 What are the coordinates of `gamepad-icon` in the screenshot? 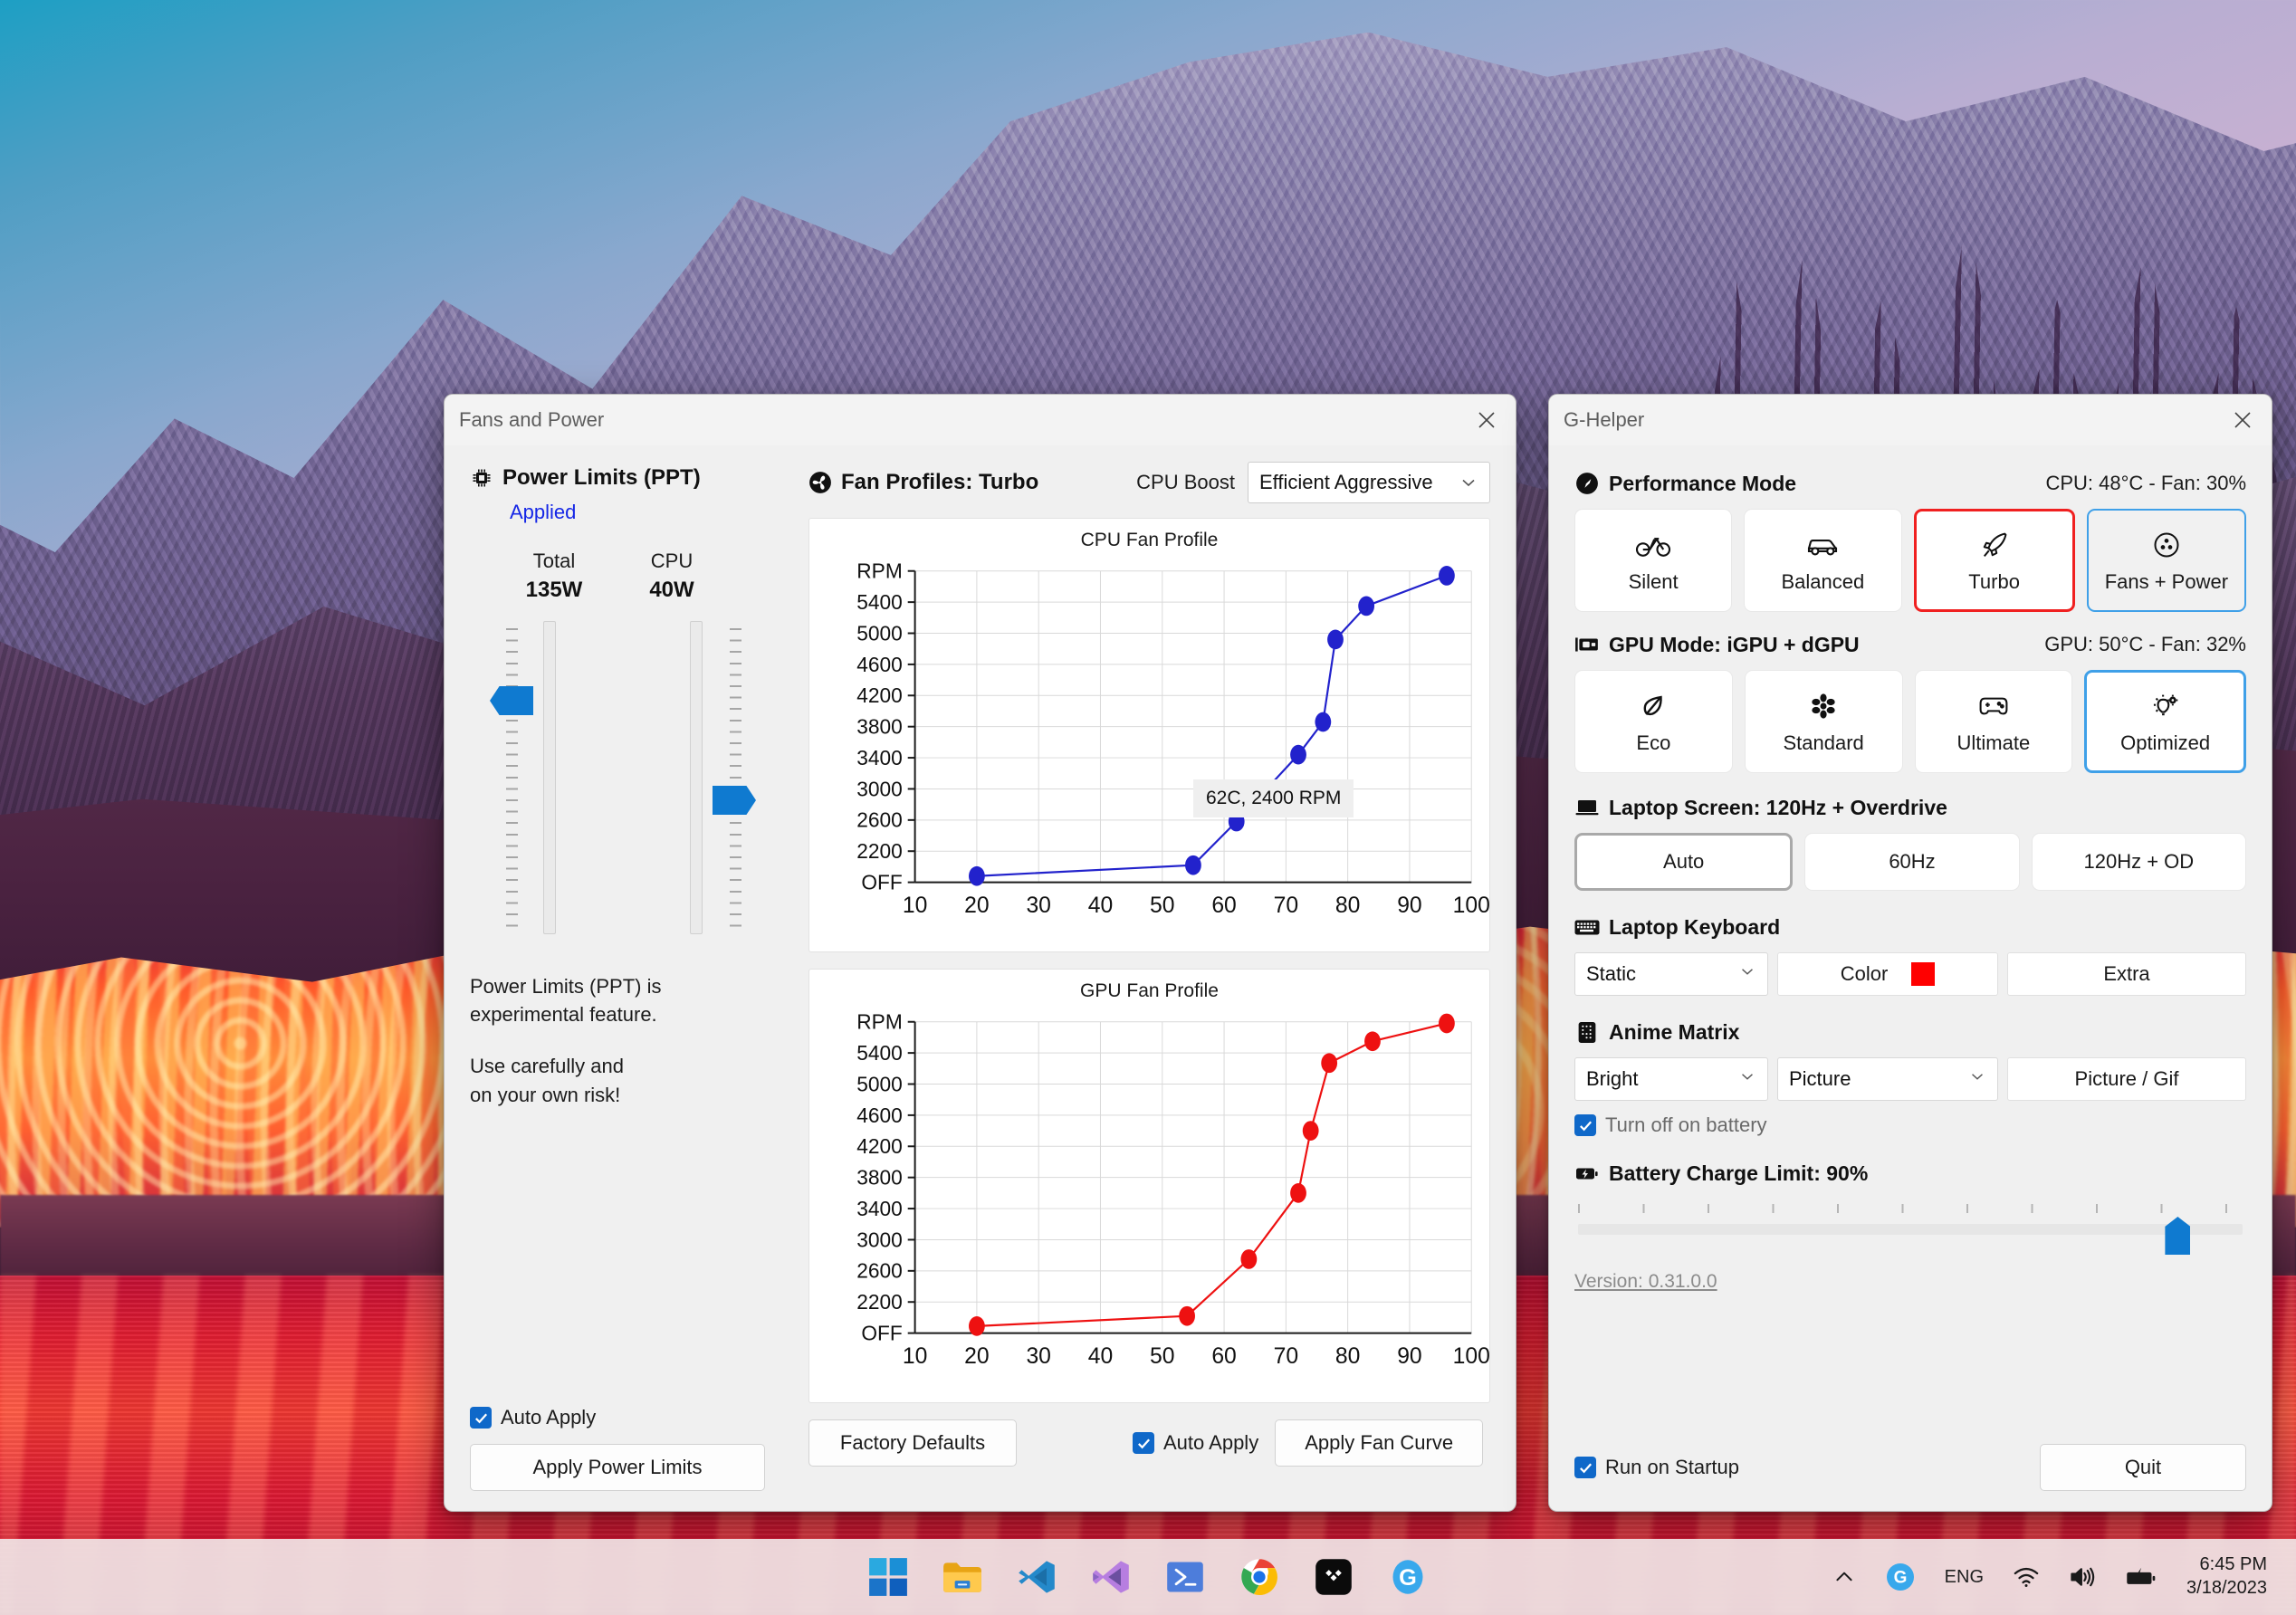 It's located at (1994, 706).